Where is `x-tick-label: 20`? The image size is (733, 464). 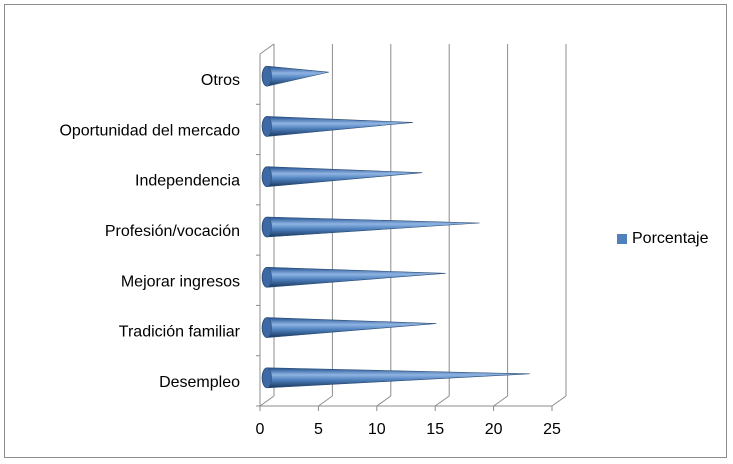
x-tick-label: 20 is located at coordinates (494, 429).